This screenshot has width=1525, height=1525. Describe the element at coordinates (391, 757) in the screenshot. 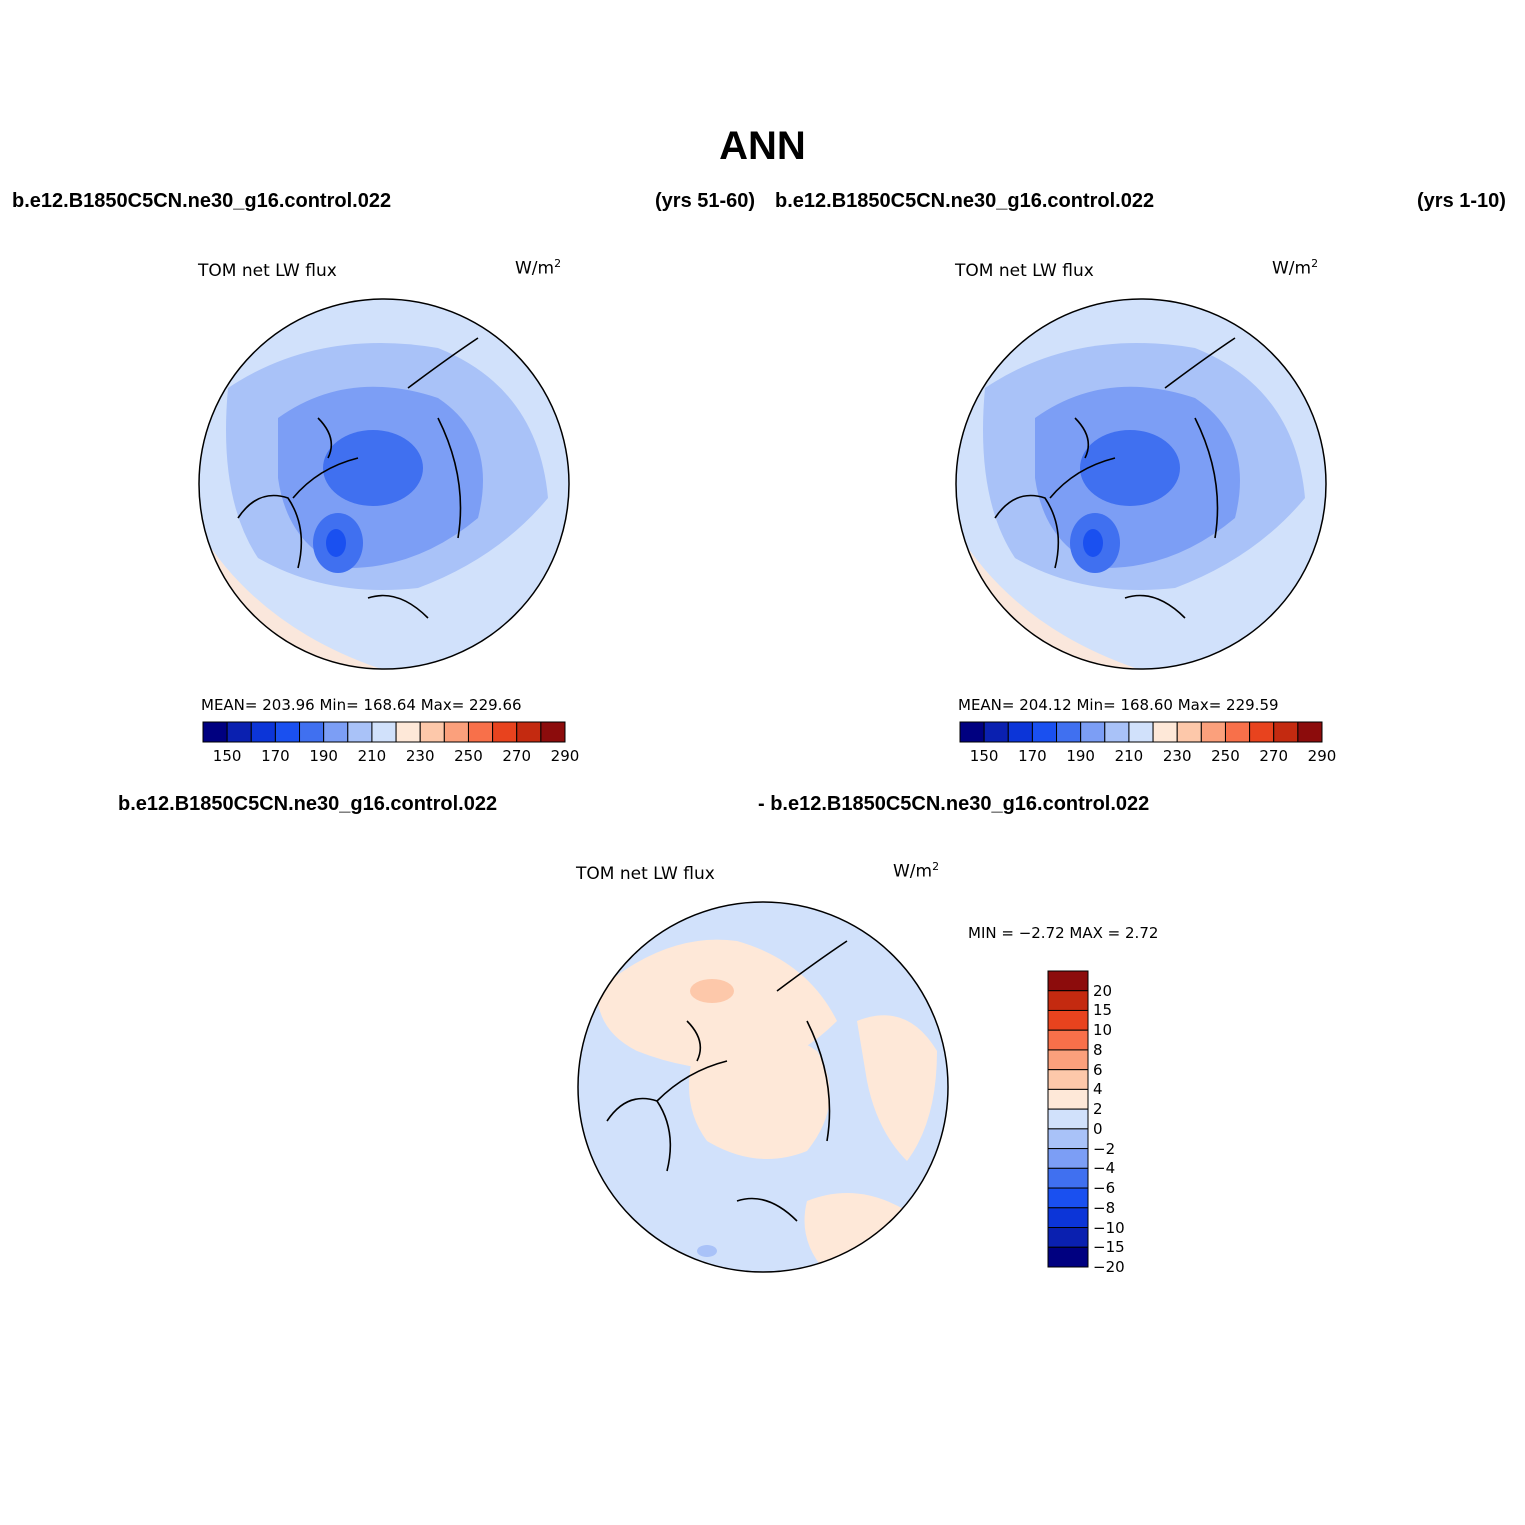

I see `colorbar-ticks-top-left: 150 170 190 210 230 250 270 290` at that location.